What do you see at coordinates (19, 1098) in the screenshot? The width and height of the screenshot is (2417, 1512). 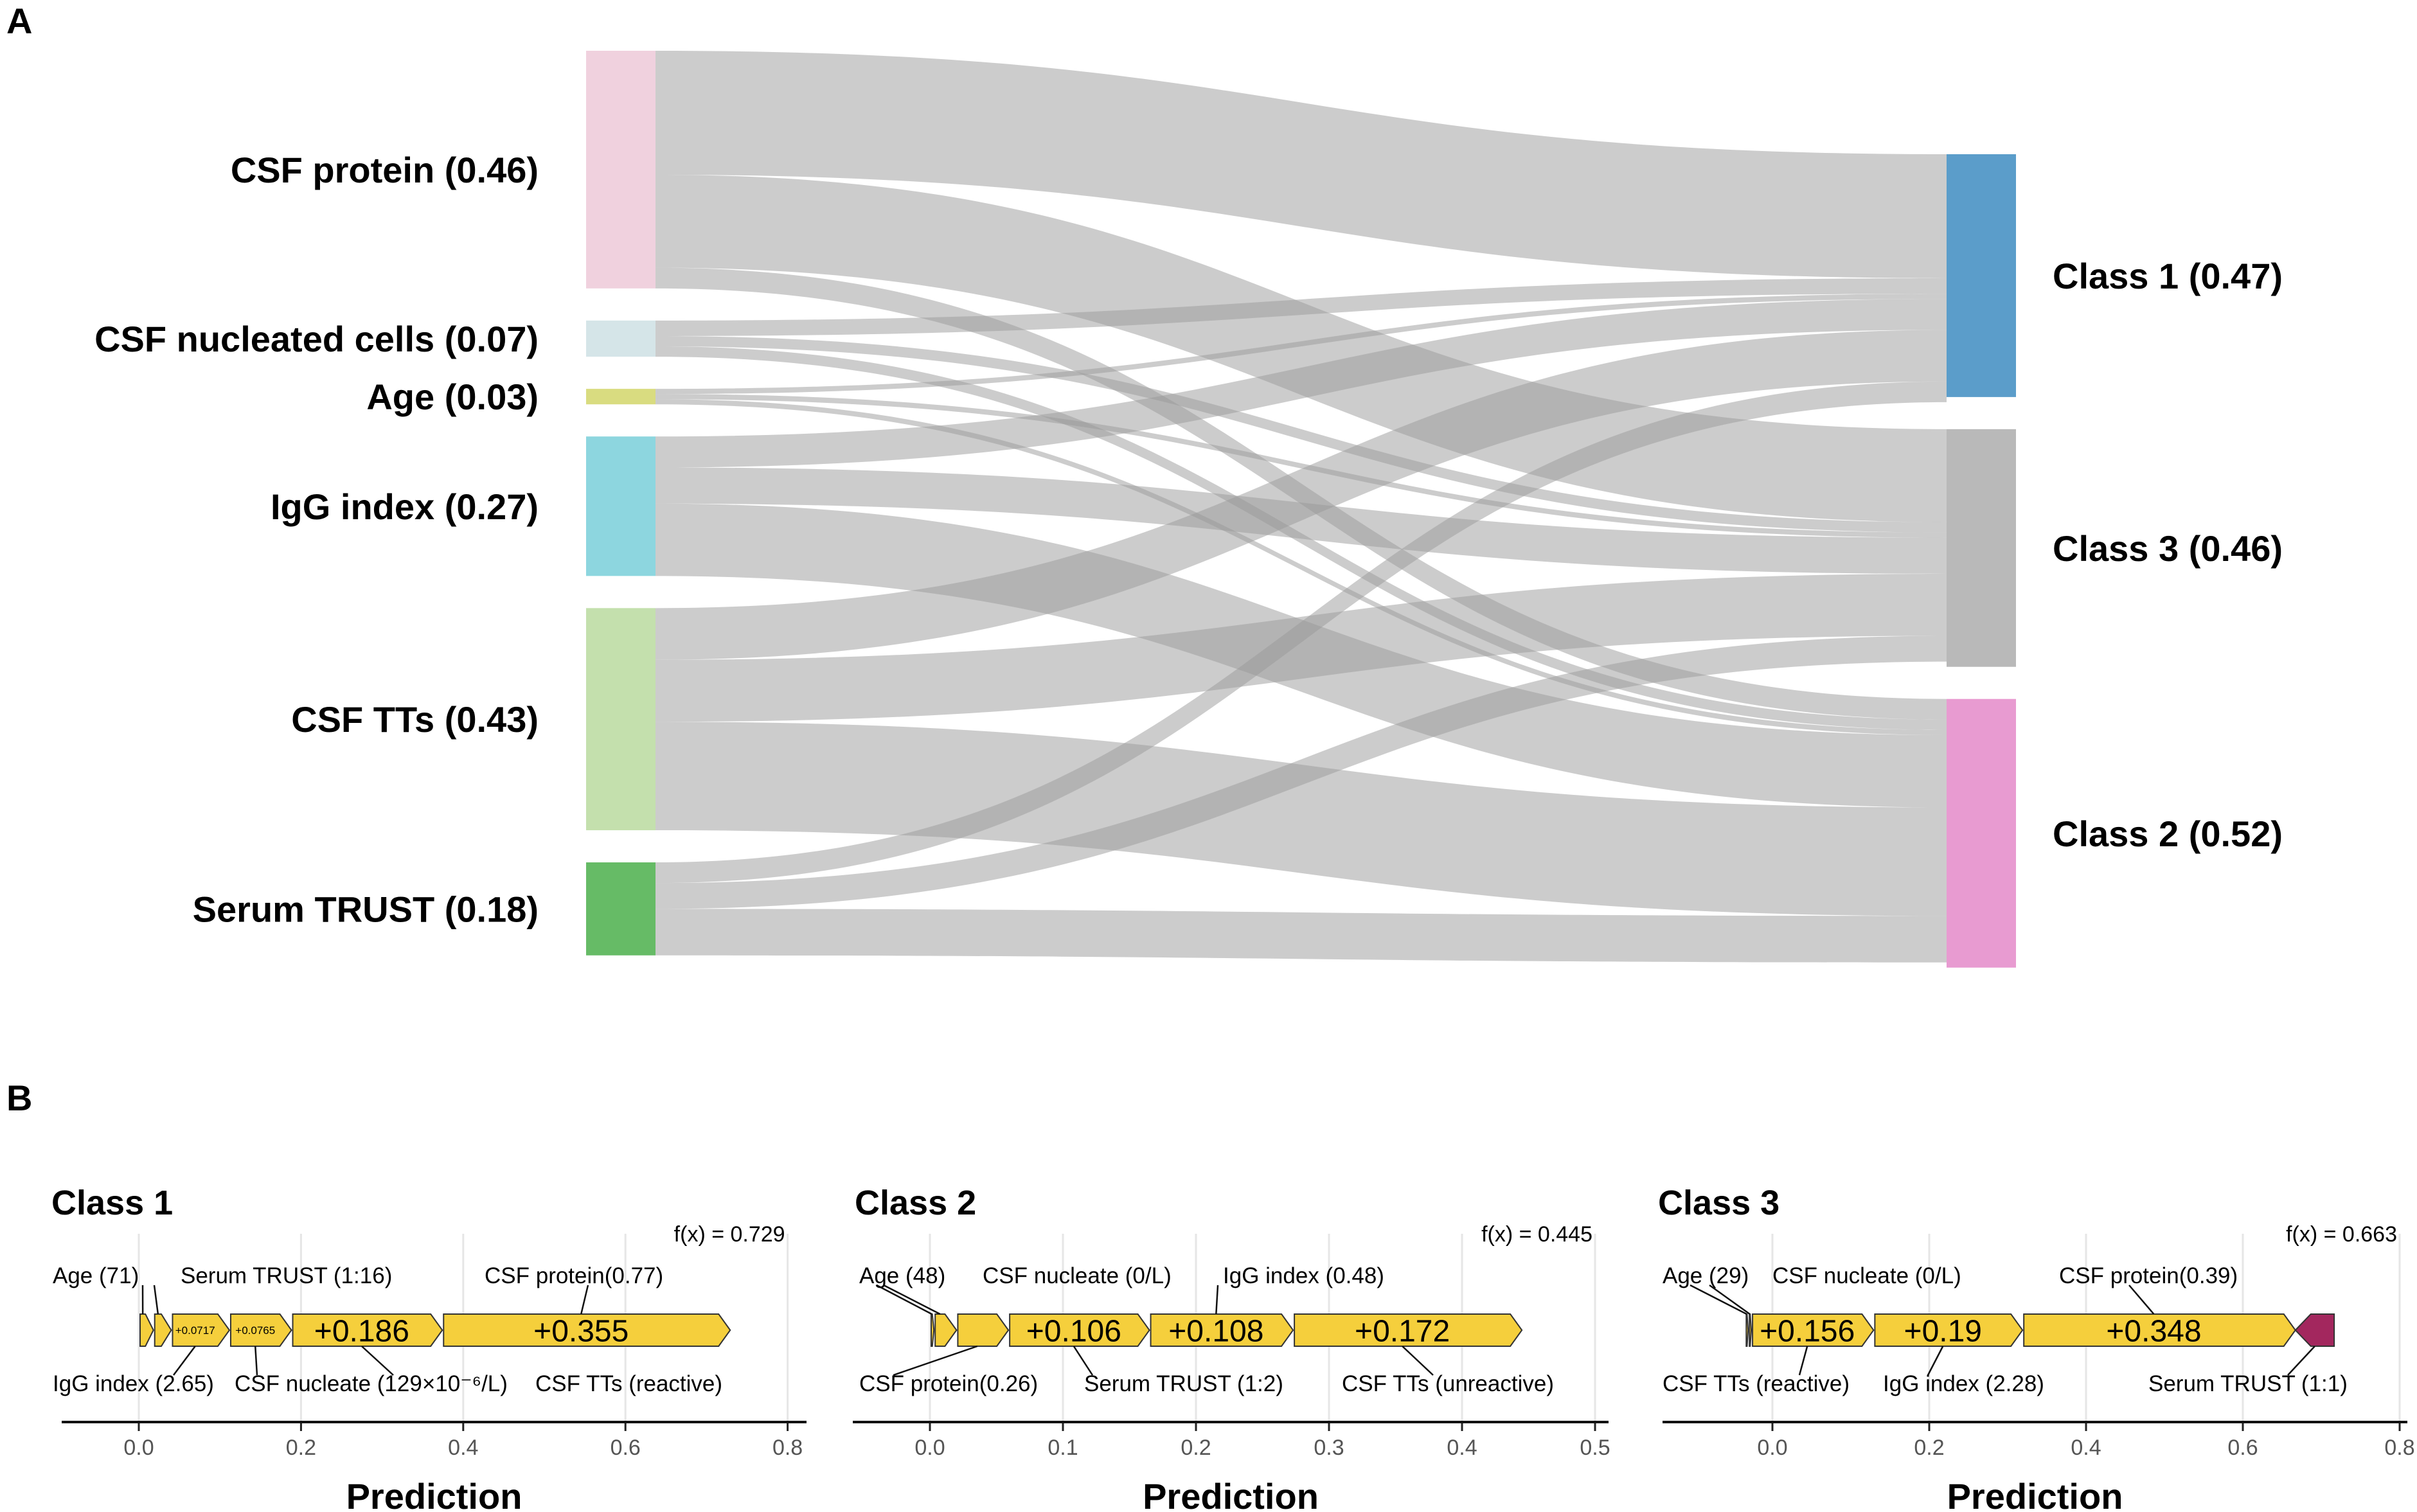 I see `panel-label-b: B` at bounding box center [19, 1098].